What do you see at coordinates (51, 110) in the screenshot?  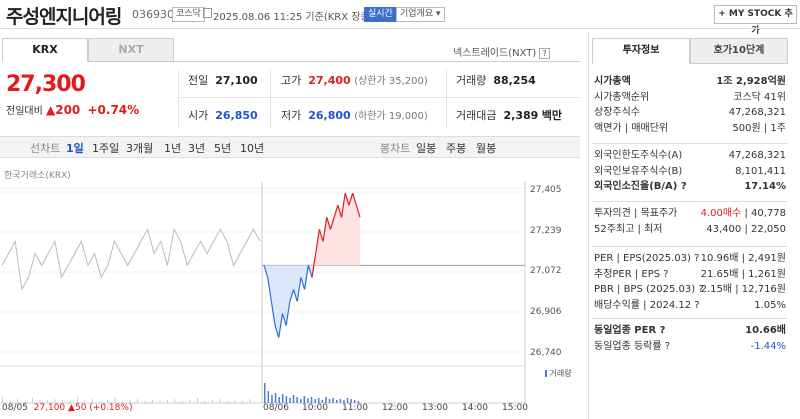 I see `up-arrow-icon: ▲` at bounding box center [51, 110].